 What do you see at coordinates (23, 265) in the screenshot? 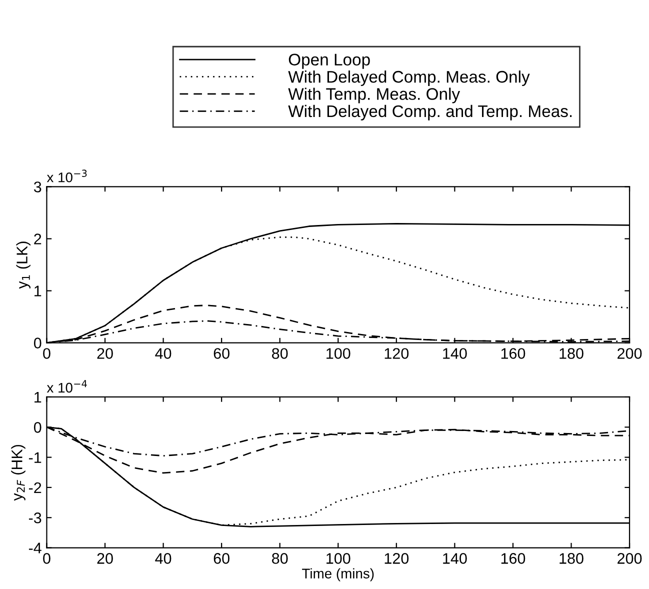
I see `y-axis-title: y$_{1}$ (LK)` at bounding box center [23, 265].